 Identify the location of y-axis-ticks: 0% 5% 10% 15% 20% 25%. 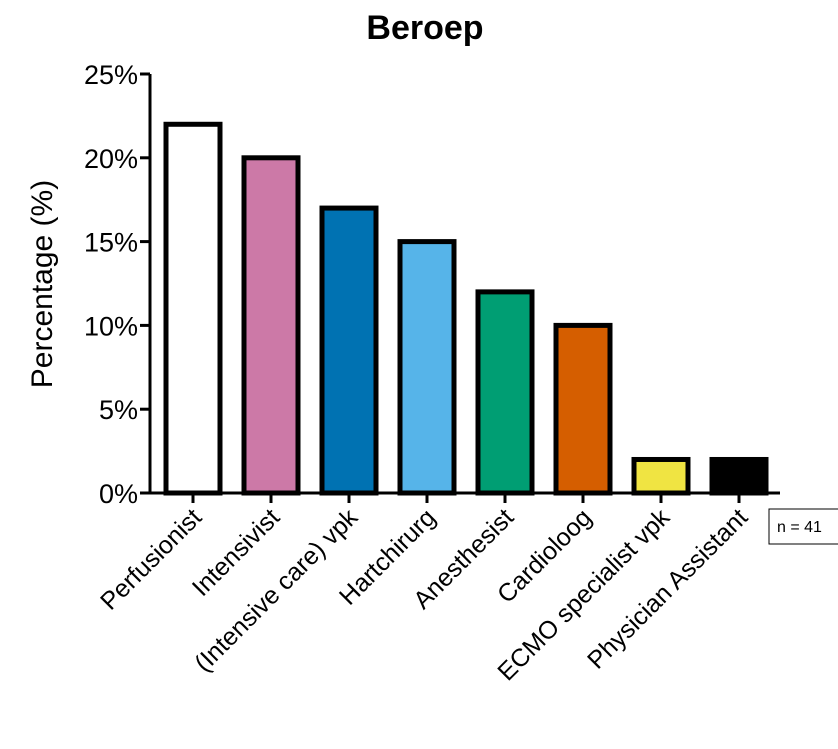
(117, 284).